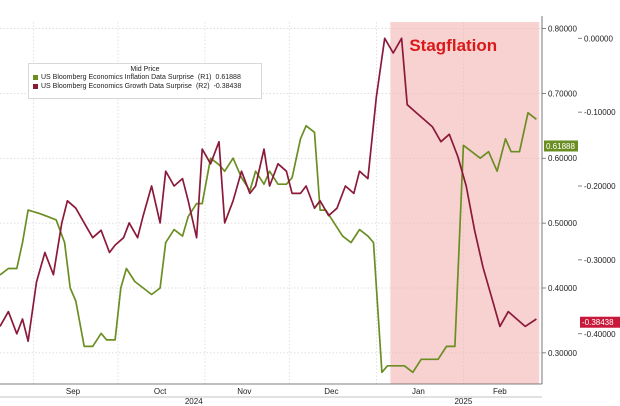 The image size is (620, 406). I want to click on year-label-1: 2025, so click(463, 401).